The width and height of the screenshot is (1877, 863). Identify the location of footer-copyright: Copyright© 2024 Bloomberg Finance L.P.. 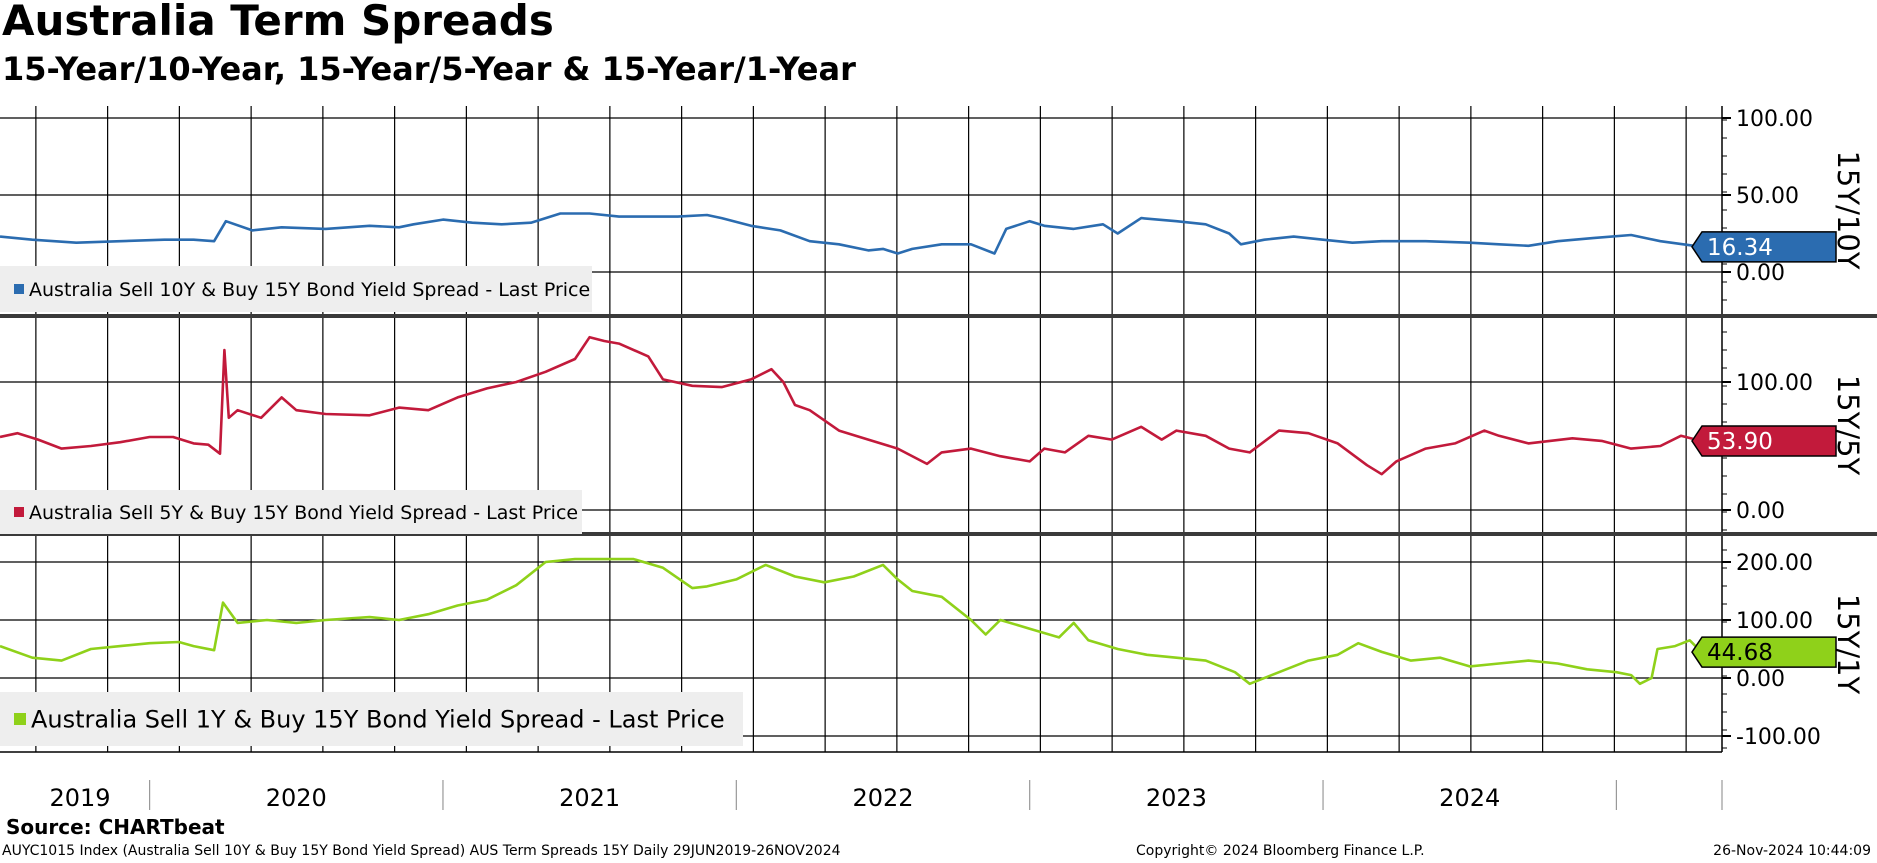
(1280, 851).